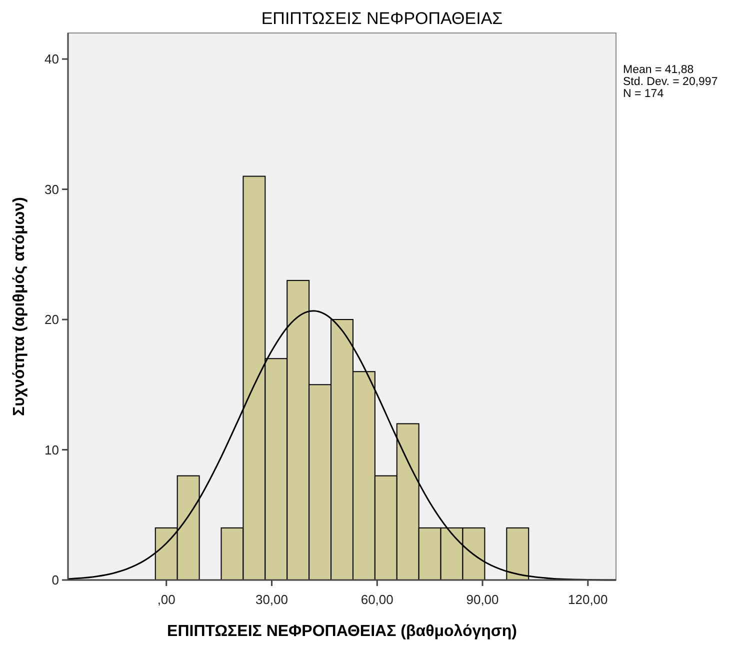 Image resolution: width=745 pixels, height=648 pixels. Describe the element at coordinates (588, 599) in the screenshot. I see `x-tick-label: 120,00` at that location.